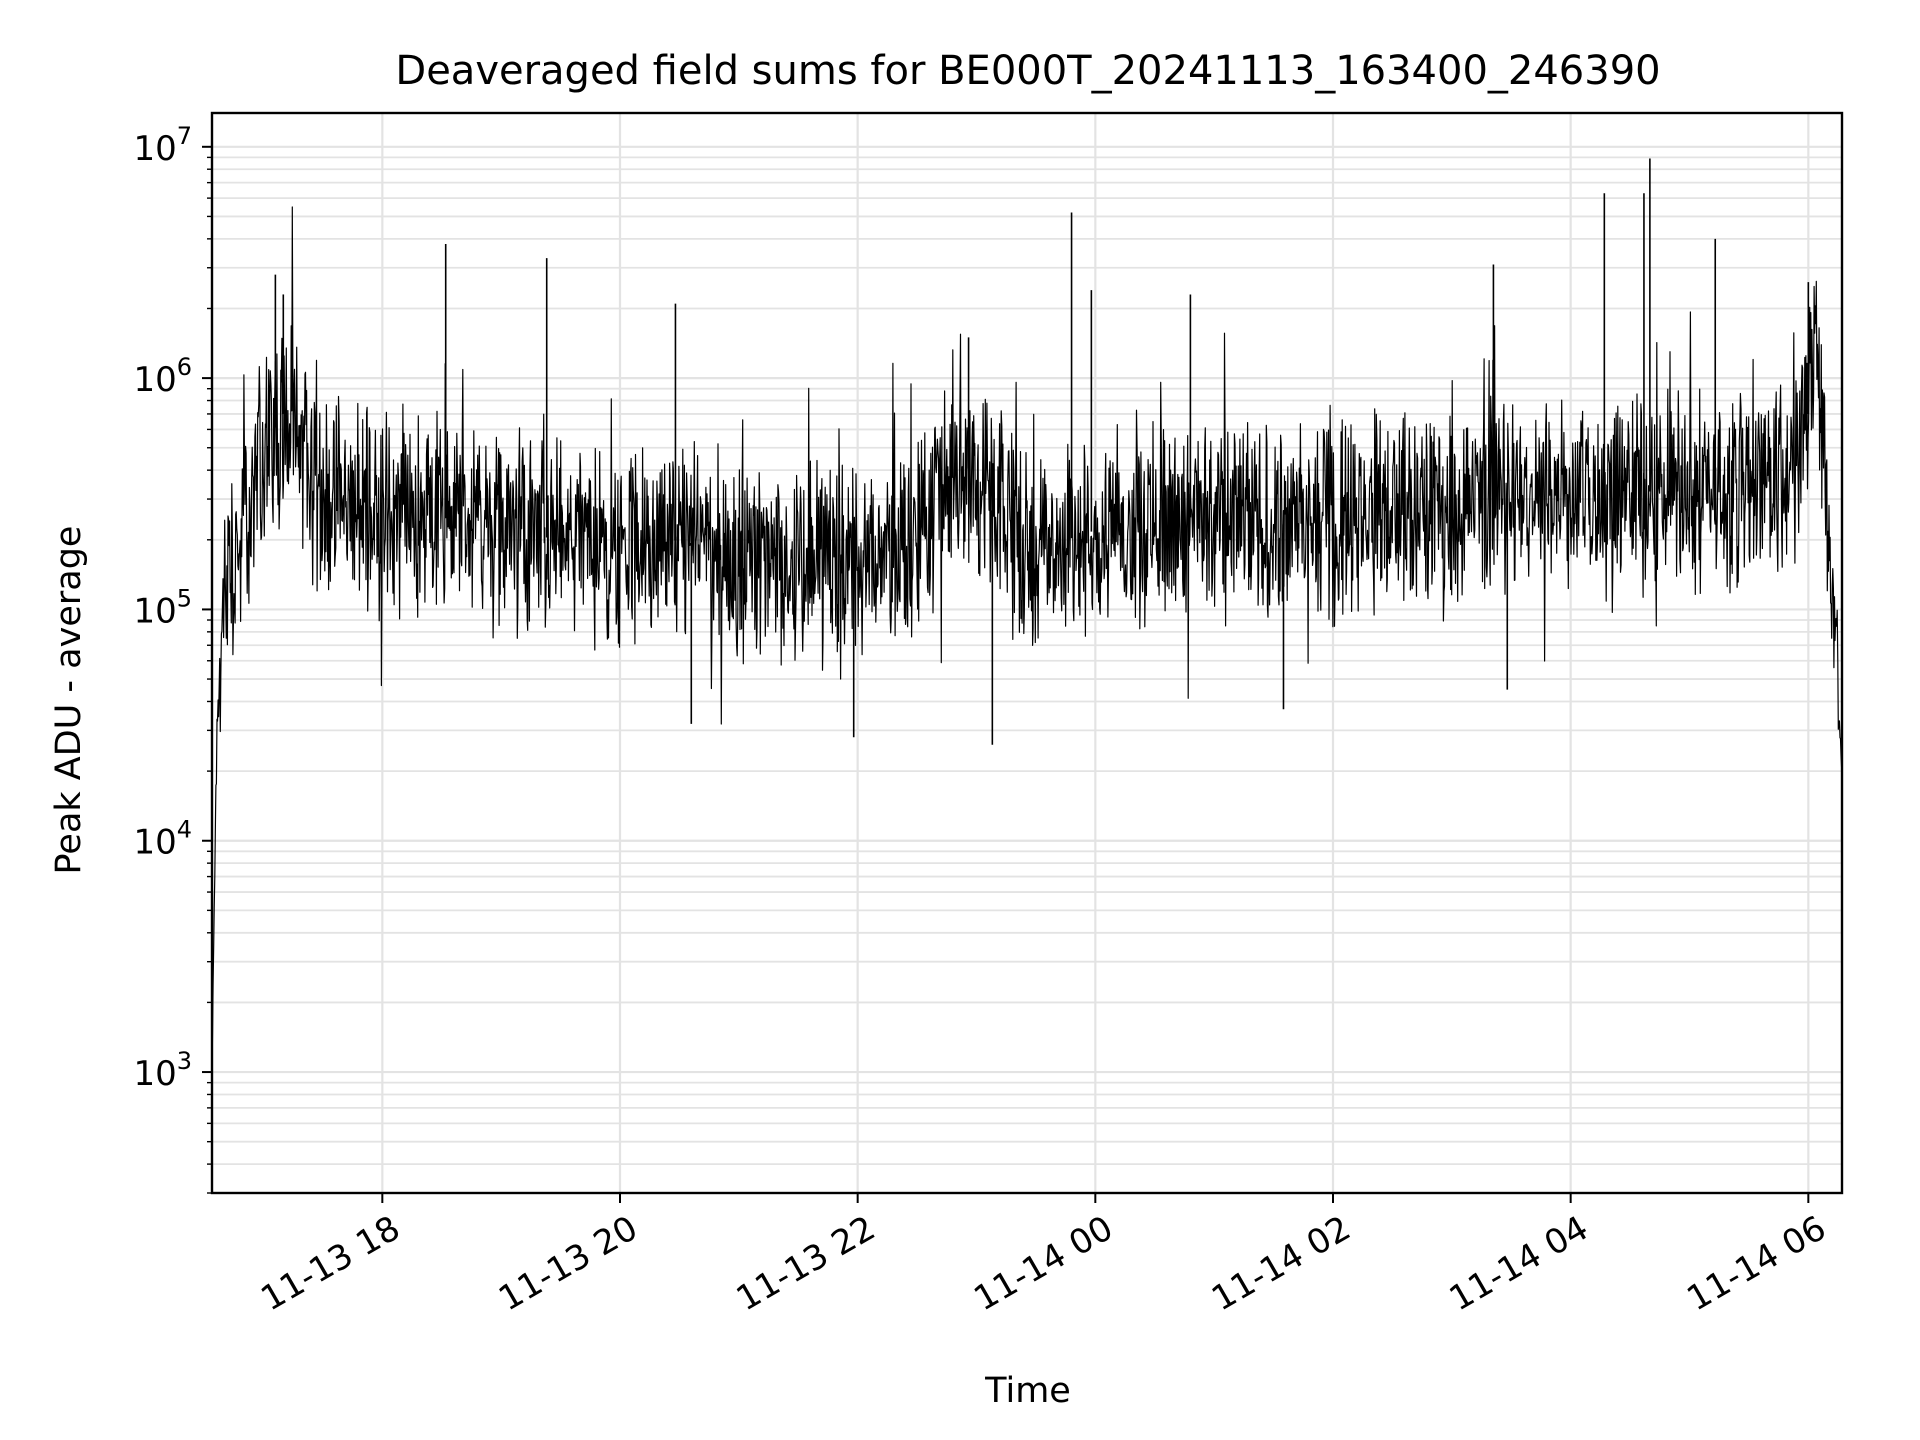  I want to click on y-tick-label: 10⁵, so click(162, 607).